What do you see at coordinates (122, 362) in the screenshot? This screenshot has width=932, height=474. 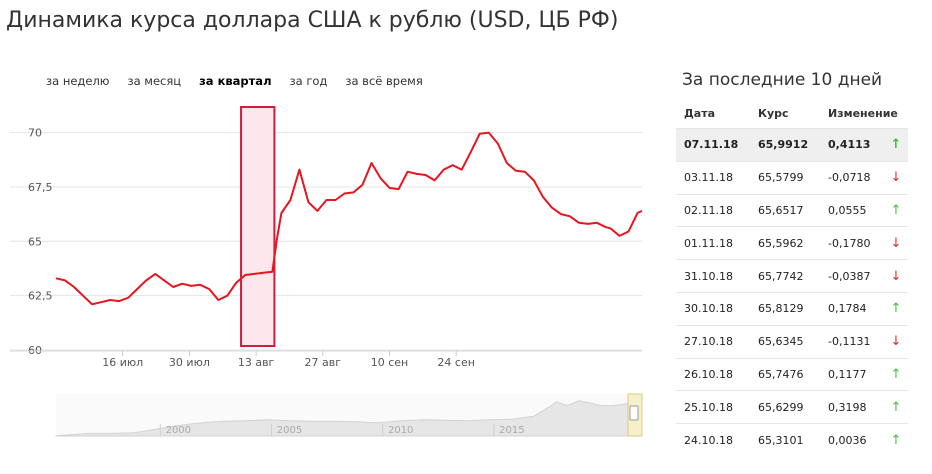 I see `x-tick-label: 16 июл` at bounding box center [122, 362].